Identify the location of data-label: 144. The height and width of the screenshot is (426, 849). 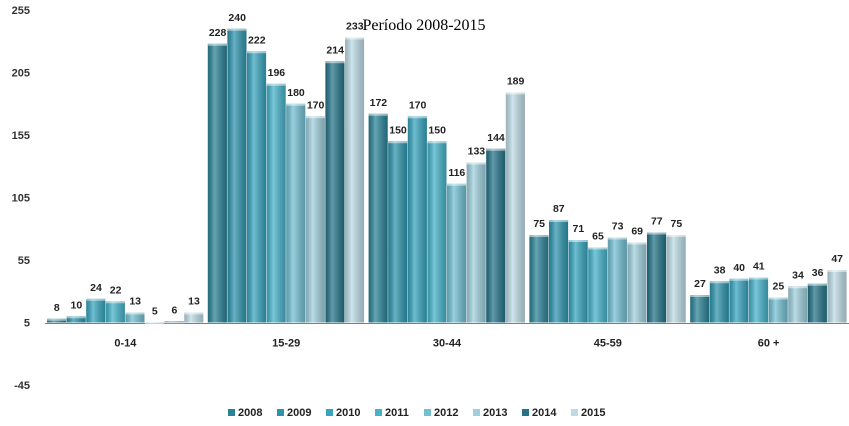
(496, 138).